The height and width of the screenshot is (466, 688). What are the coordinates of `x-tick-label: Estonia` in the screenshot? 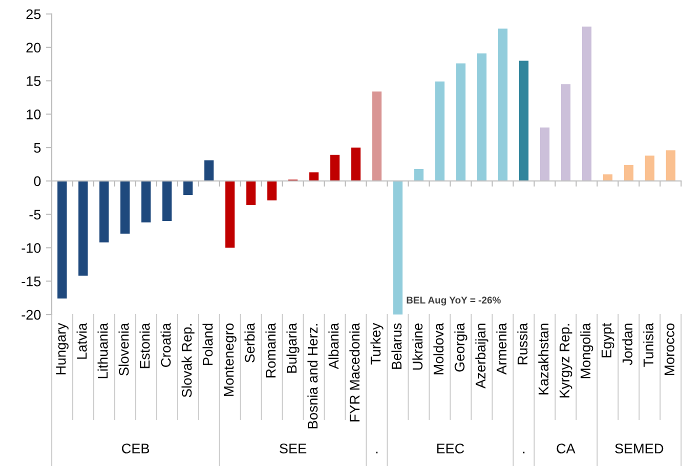 It's located at (145, 345).